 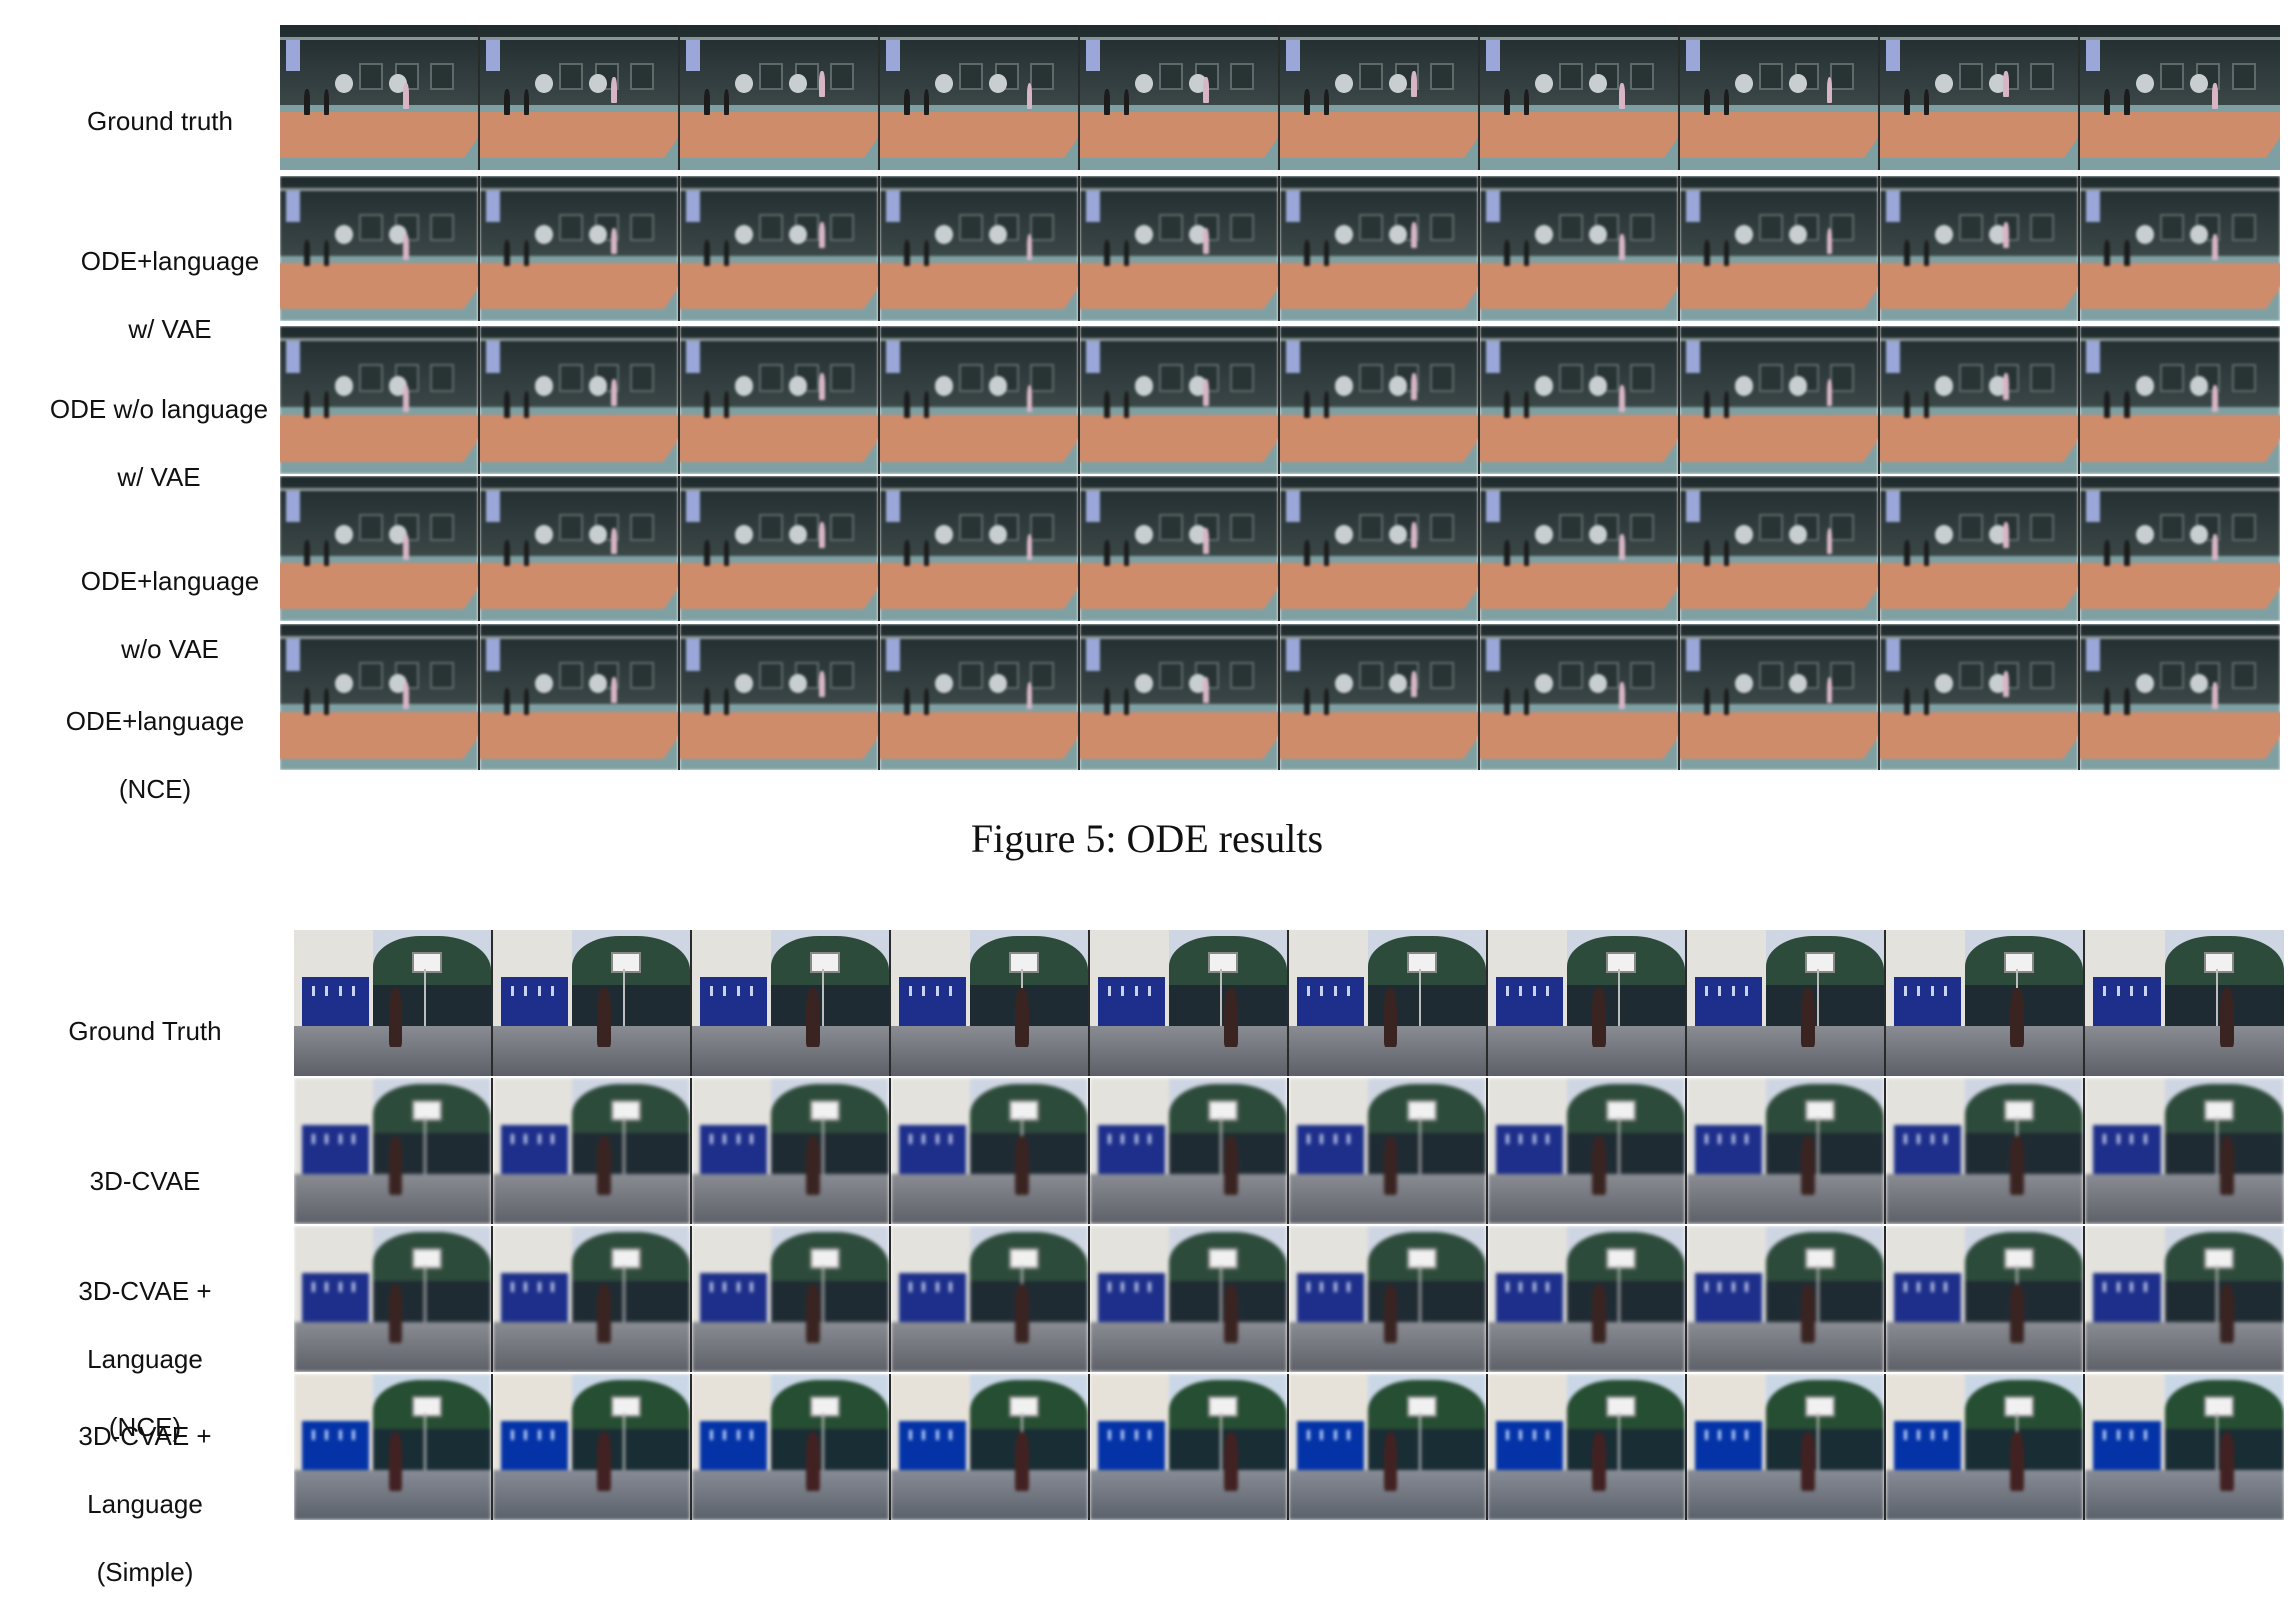 What do you see at coordinates (145, 1181) in the screenshot?
I see `row-label-3d-cvae: 3D-CVAE` at bounding box center [145, 1181].